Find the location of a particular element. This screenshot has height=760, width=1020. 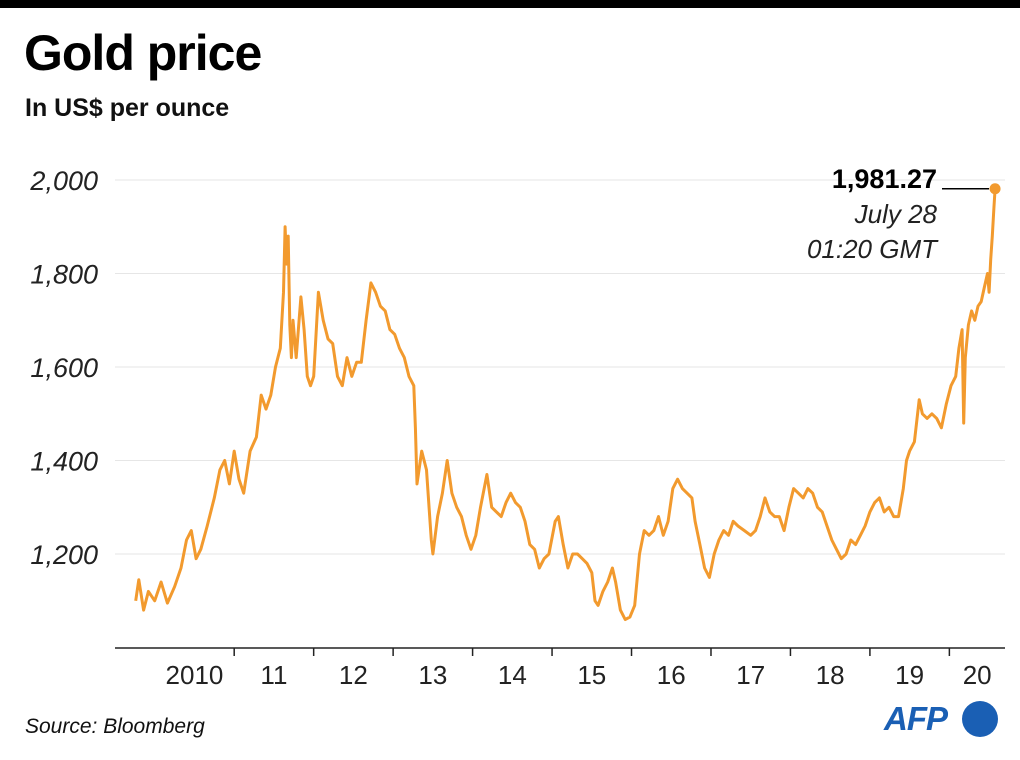

annotation-date: July 28 is located at coordinates (896, 214).